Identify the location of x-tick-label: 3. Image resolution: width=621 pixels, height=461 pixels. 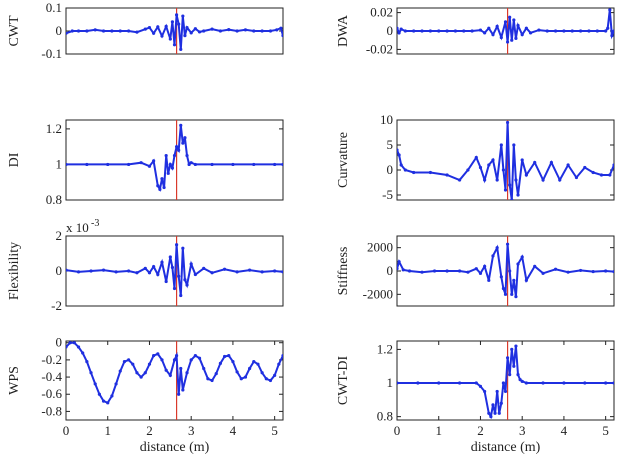
(191, 430).